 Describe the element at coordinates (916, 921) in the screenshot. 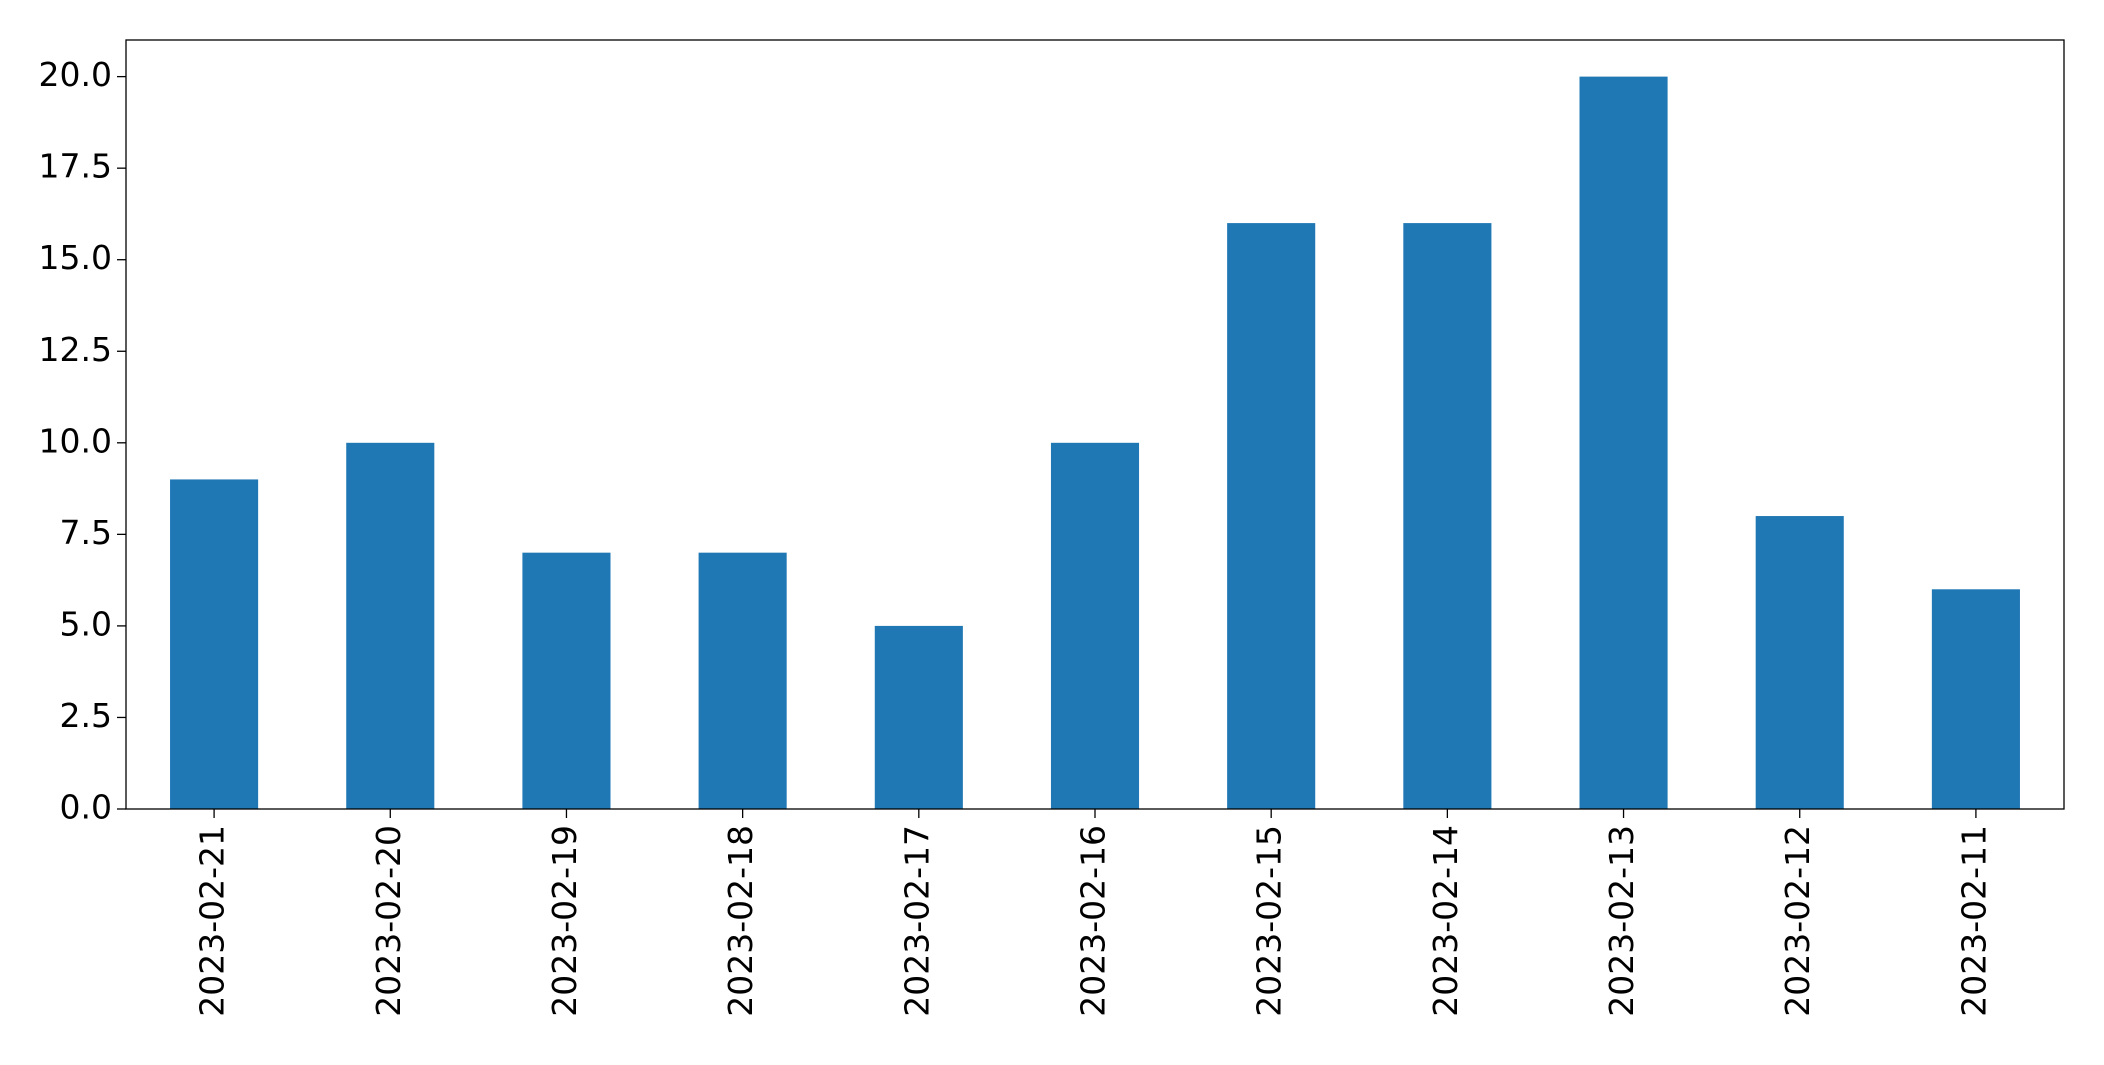

I see `x-tick-label: 2023-02-17` at that location.